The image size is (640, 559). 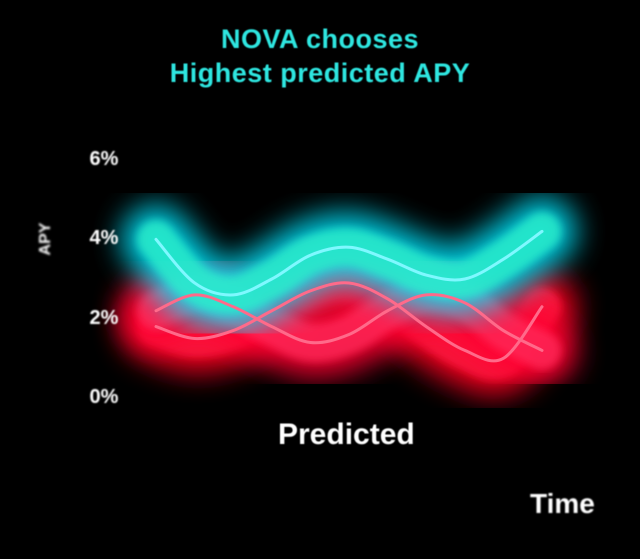 I want to click on line-layer, so click(x=349, y=296).